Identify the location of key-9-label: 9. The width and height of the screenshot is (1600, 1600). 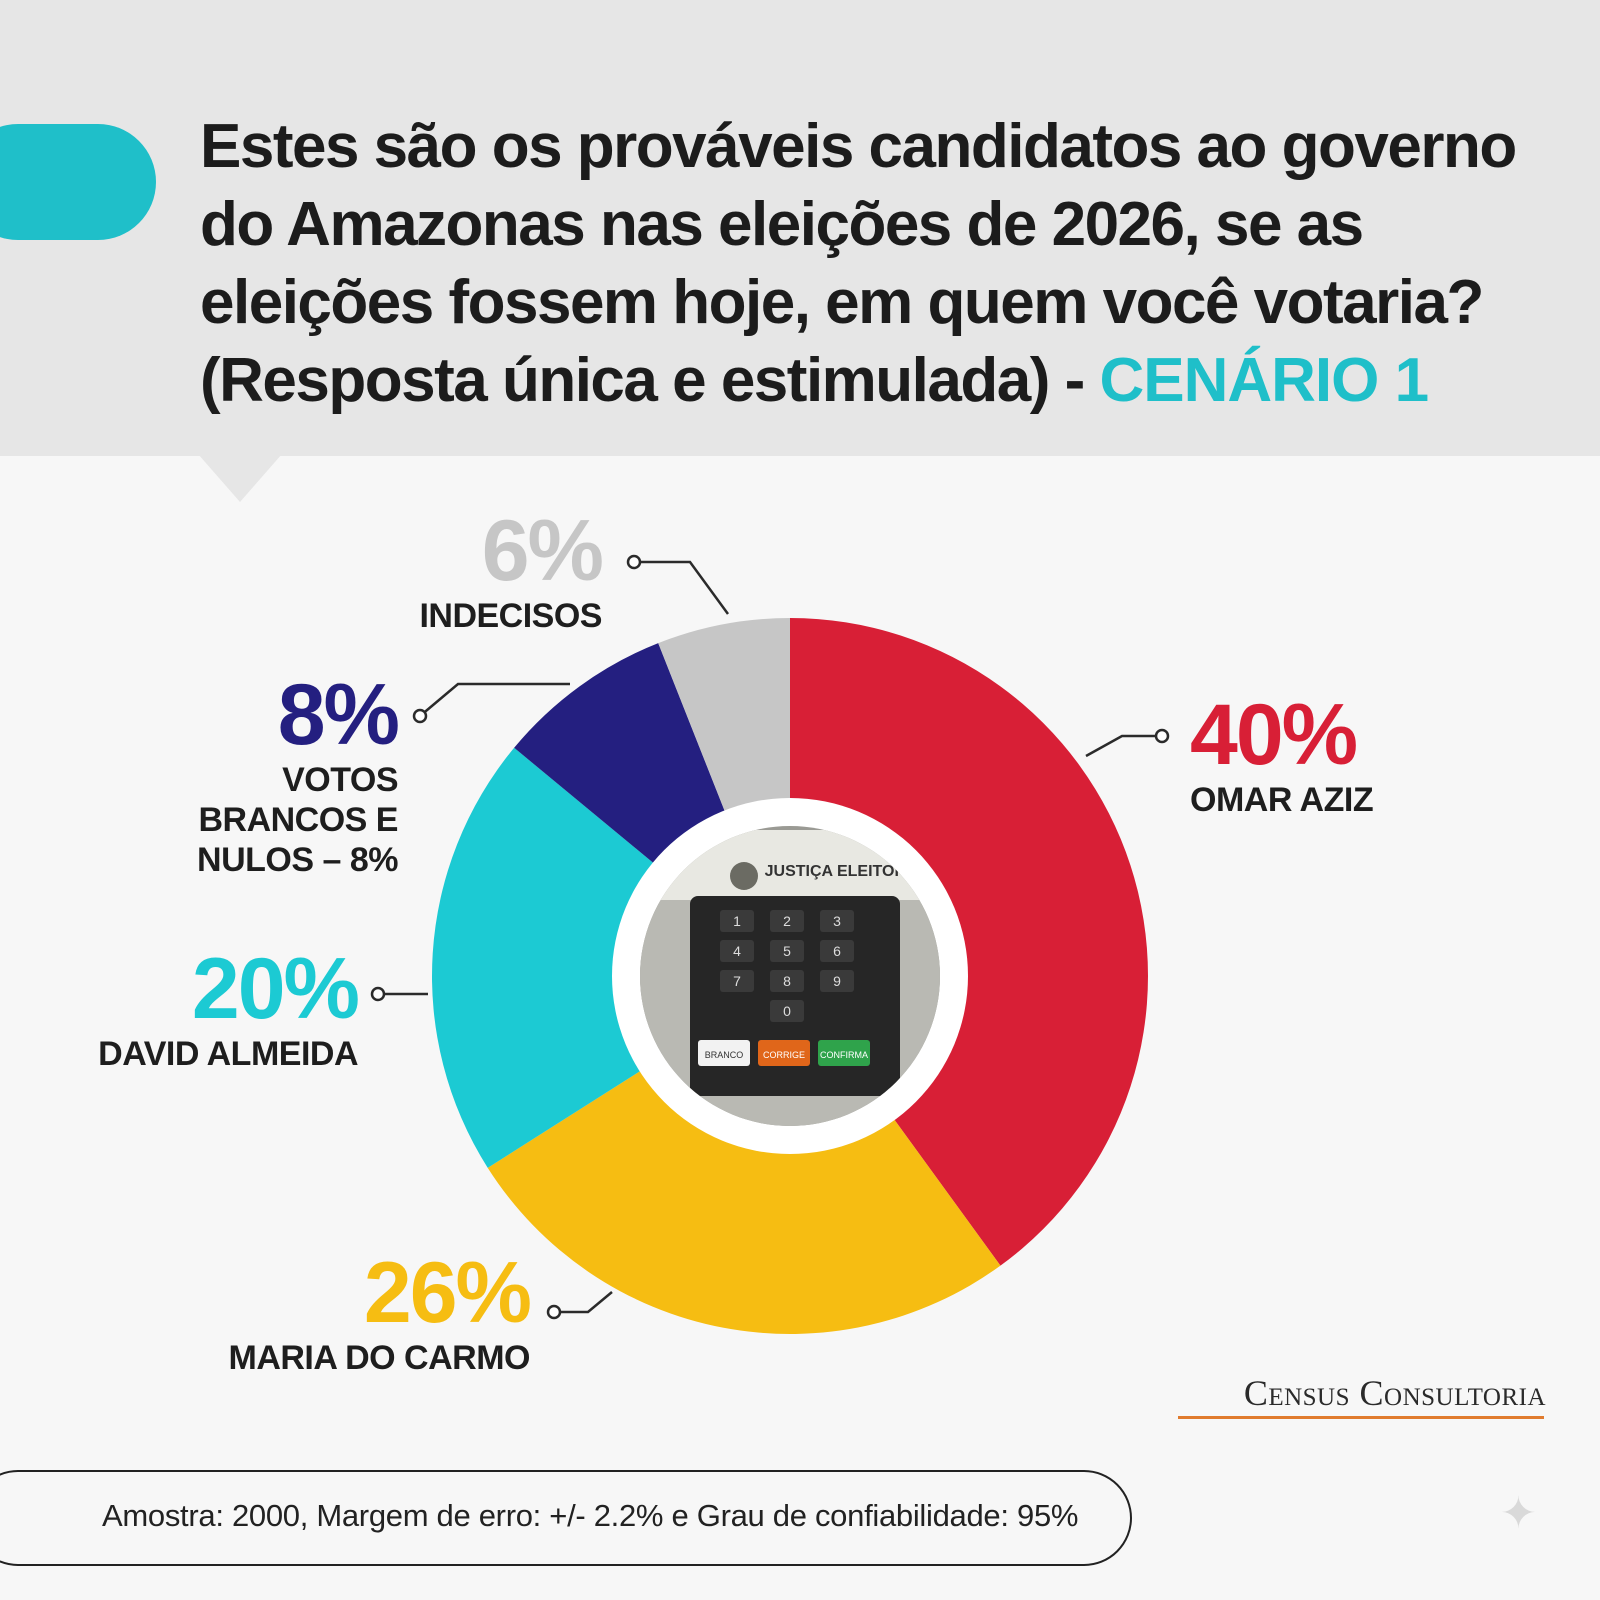
(837, 981).